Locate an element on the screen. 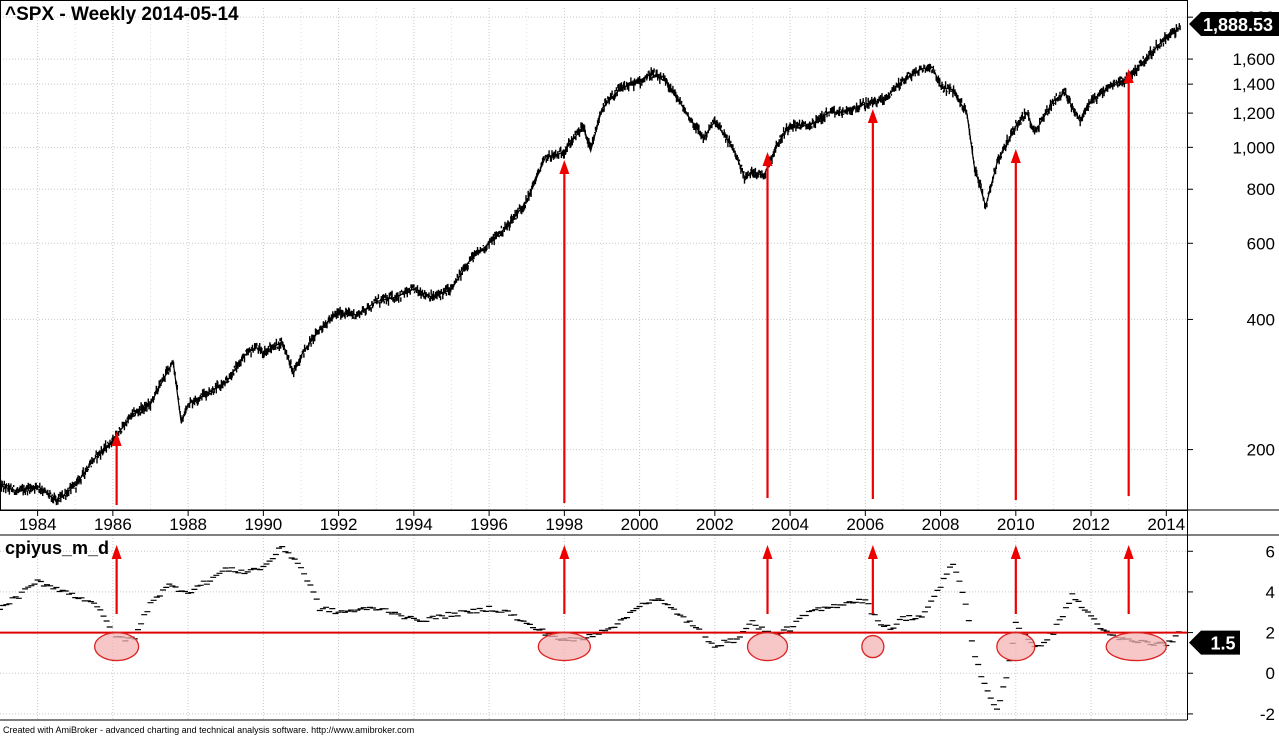 The height and width of the screenshot is (741, 1279). x-tick-label-12: 2008 is located at coordinates (941, 524).